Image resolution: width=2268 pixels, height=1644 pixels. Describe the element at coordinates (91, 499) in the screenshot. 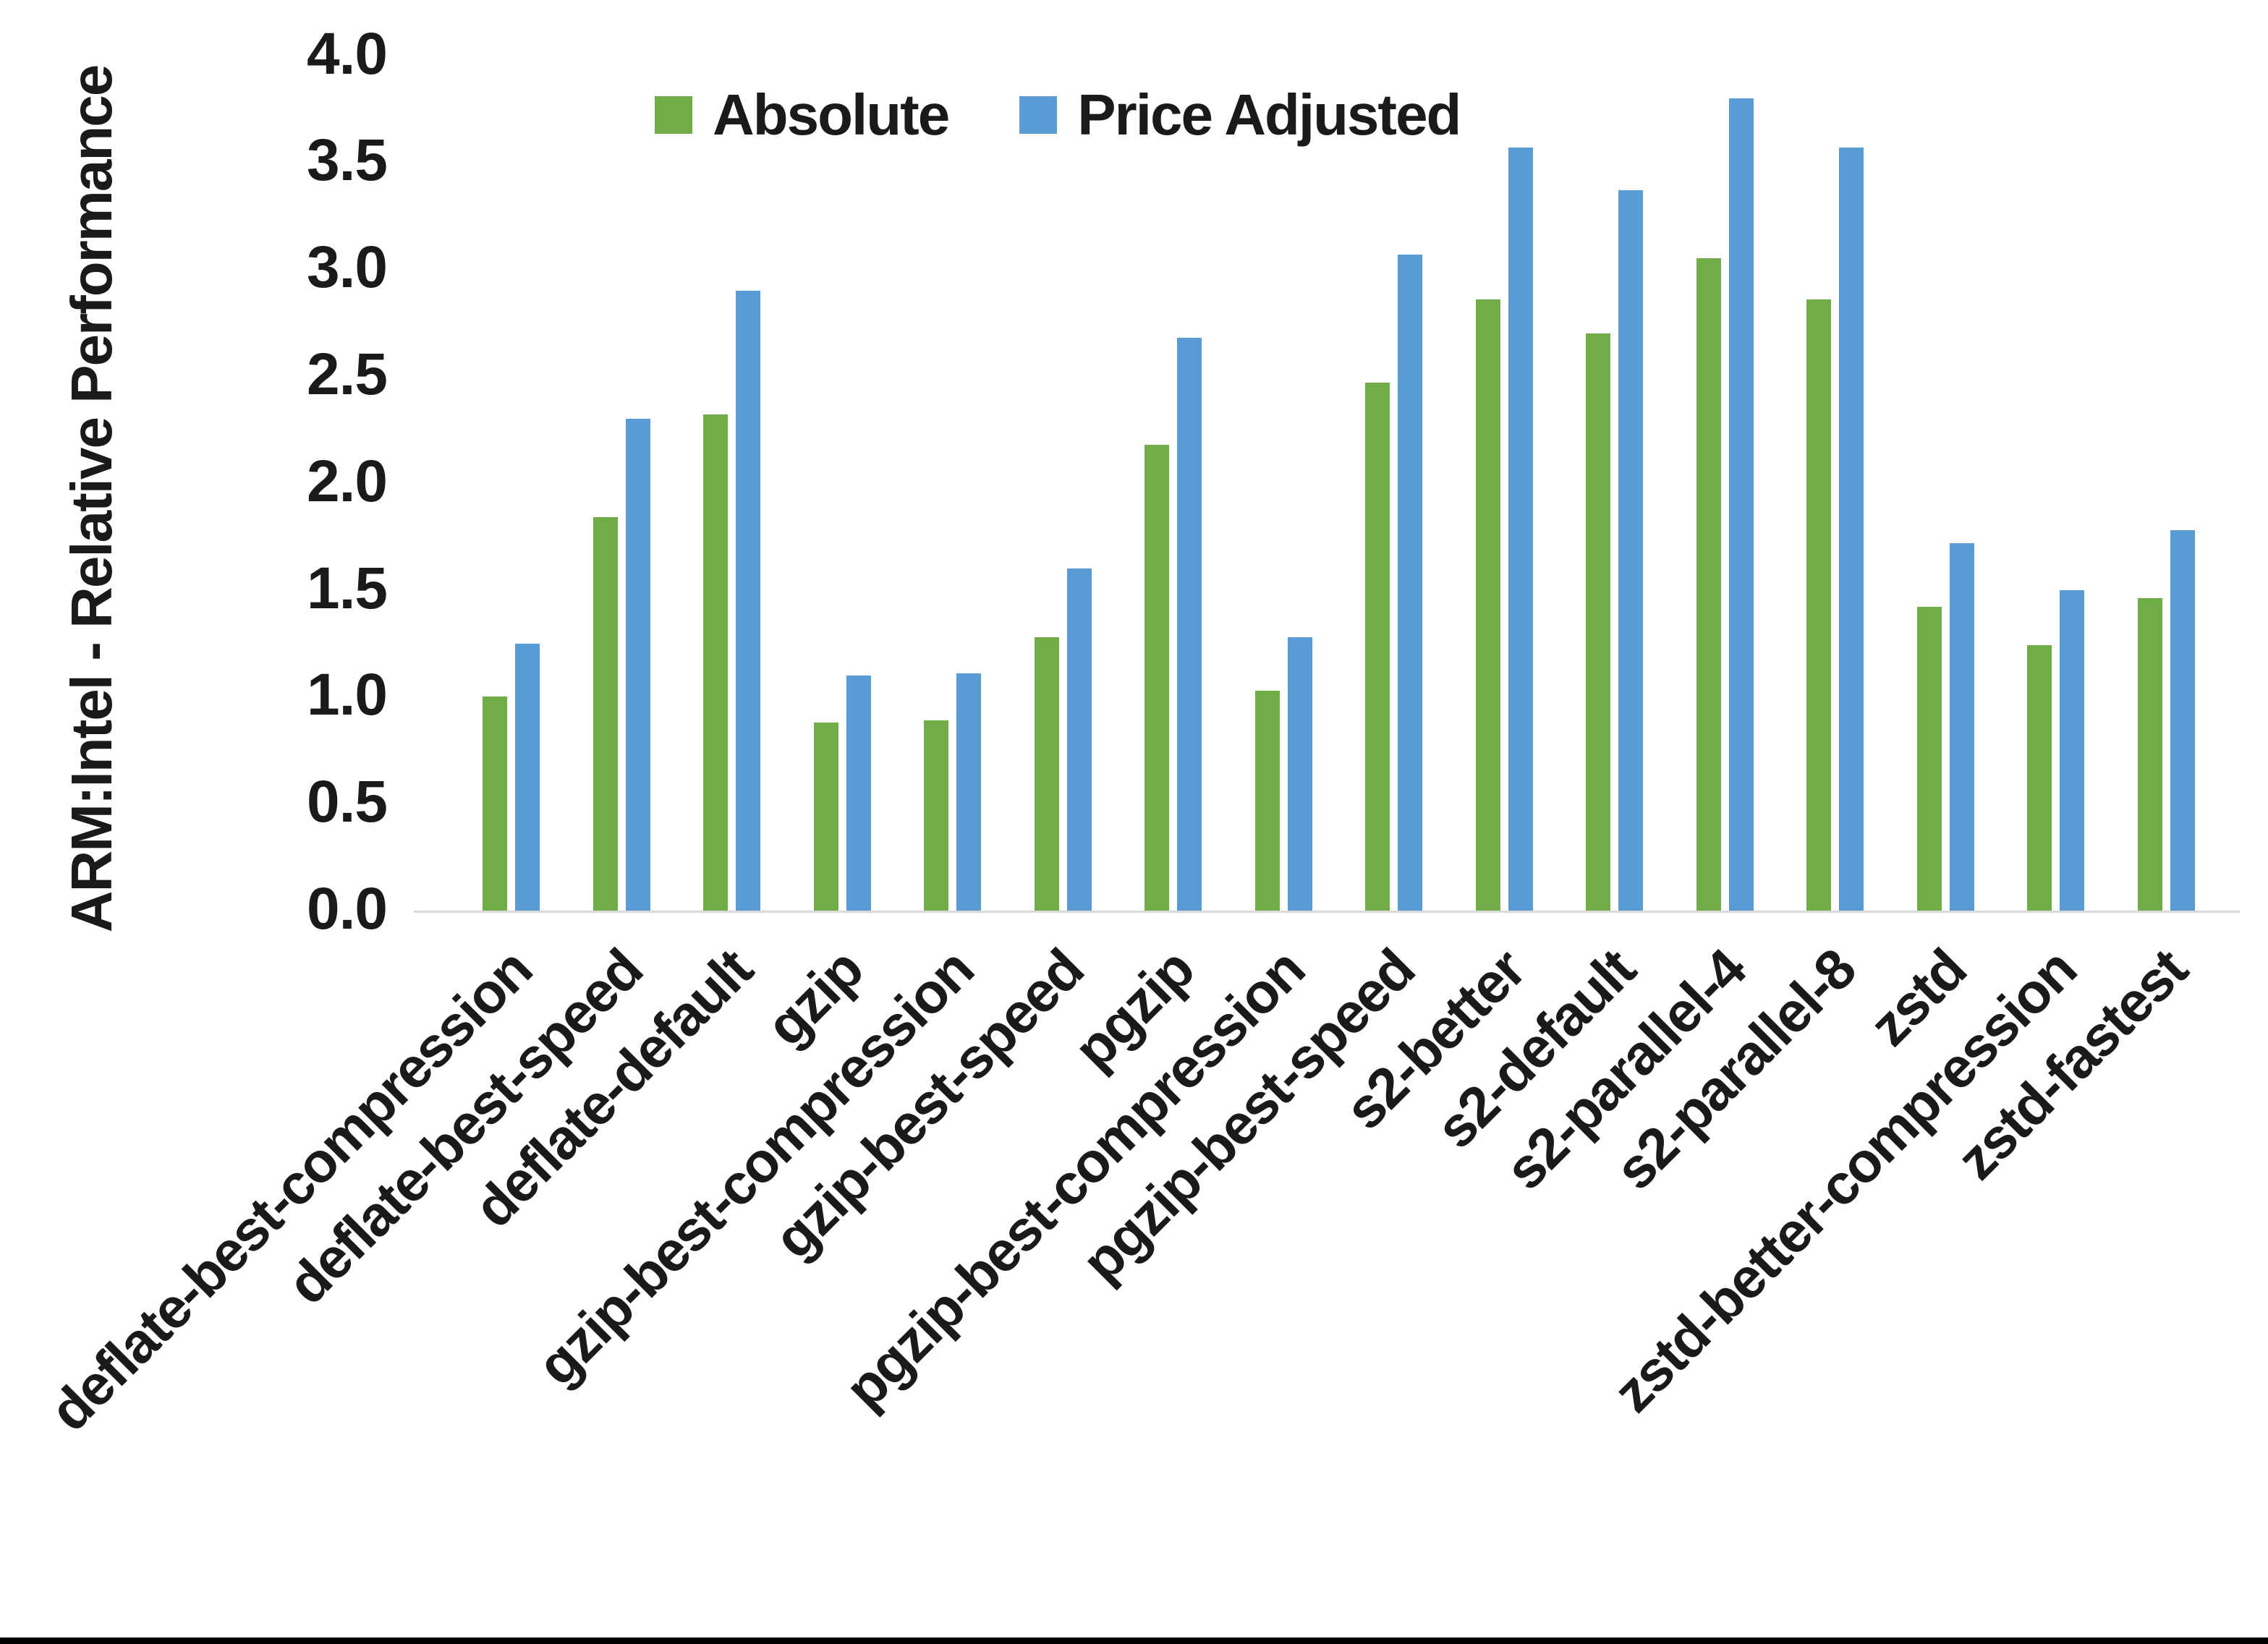

I see `y-axis-title: ARM:Intel - Relative Performance` at that location.